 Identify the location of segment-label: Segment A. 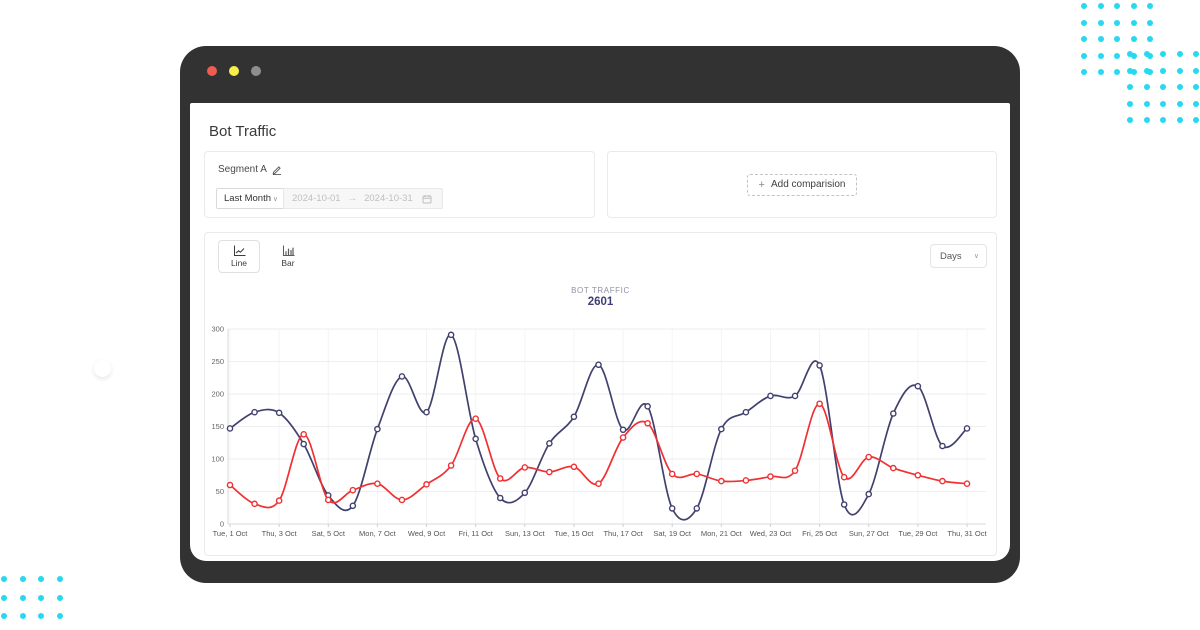
(242, 169).